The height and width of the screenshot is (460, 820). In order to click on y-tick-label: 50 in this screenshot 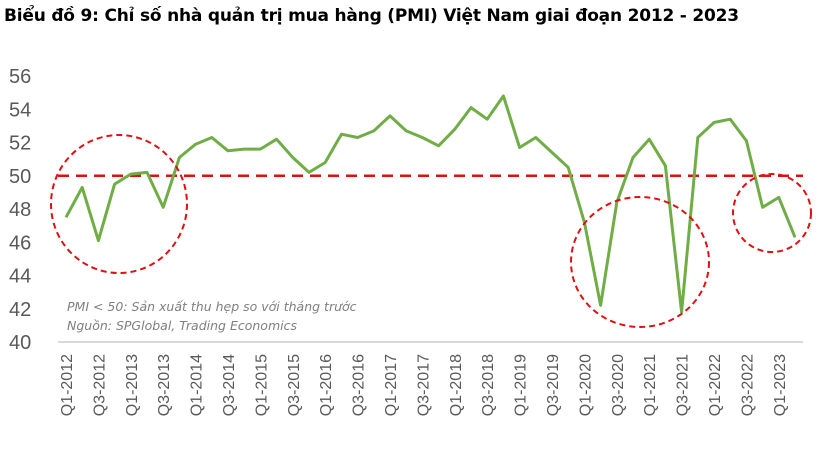, I will do `click(20, 177)`.